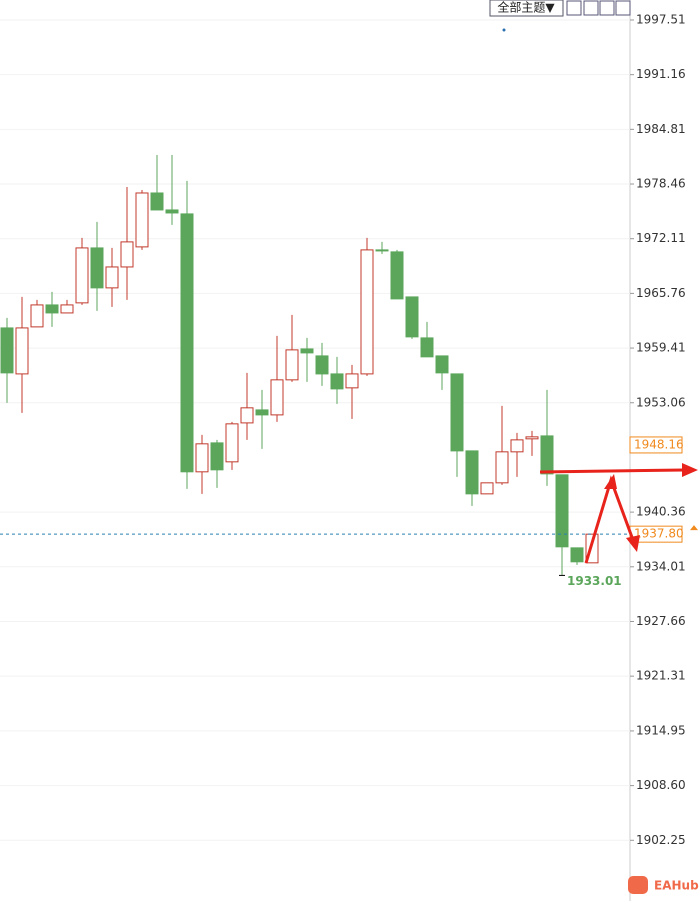 Image resolution: width=700 pixels, height=901 pixels. Describe the element at coordinates (661, 129) in the screenshot. I see `y-tick-label: 1984.81` at that location.